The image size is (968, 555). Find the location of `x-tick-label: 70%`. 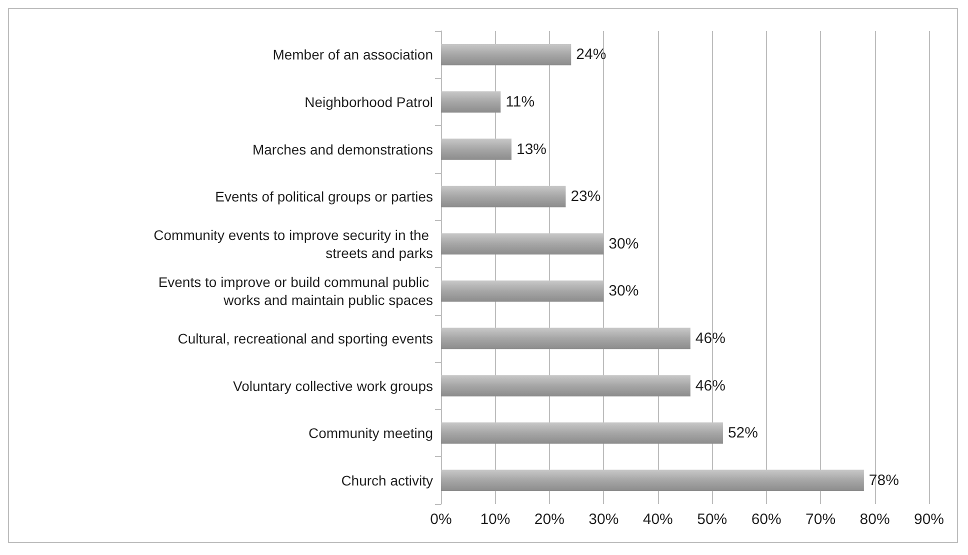

x-tick-label: 70% is located at coordinates (821, 519).